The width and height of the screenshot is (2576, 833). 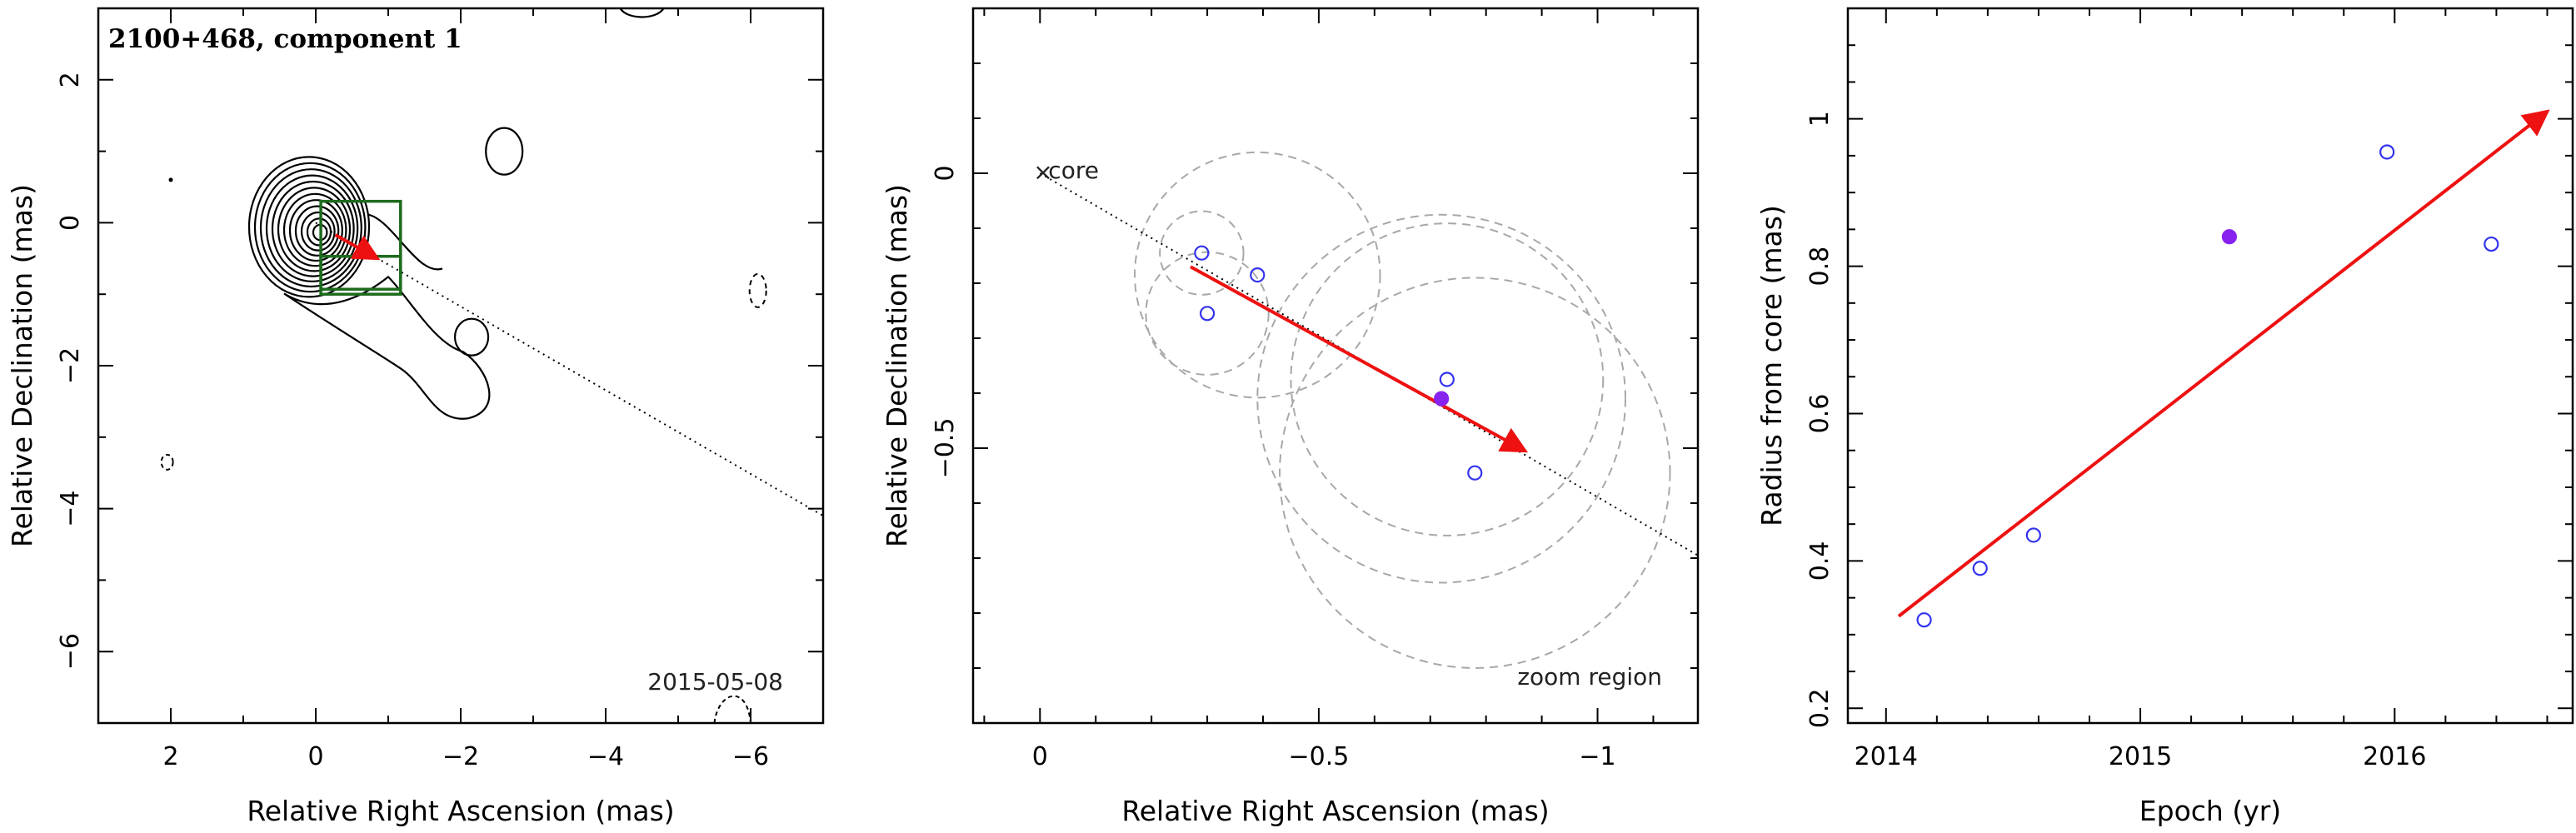 What do you see at coordinates (2394, 756) in the screenshot?
I see `p3-x-tick-label: 2016` at bounding box center [2394, 756].